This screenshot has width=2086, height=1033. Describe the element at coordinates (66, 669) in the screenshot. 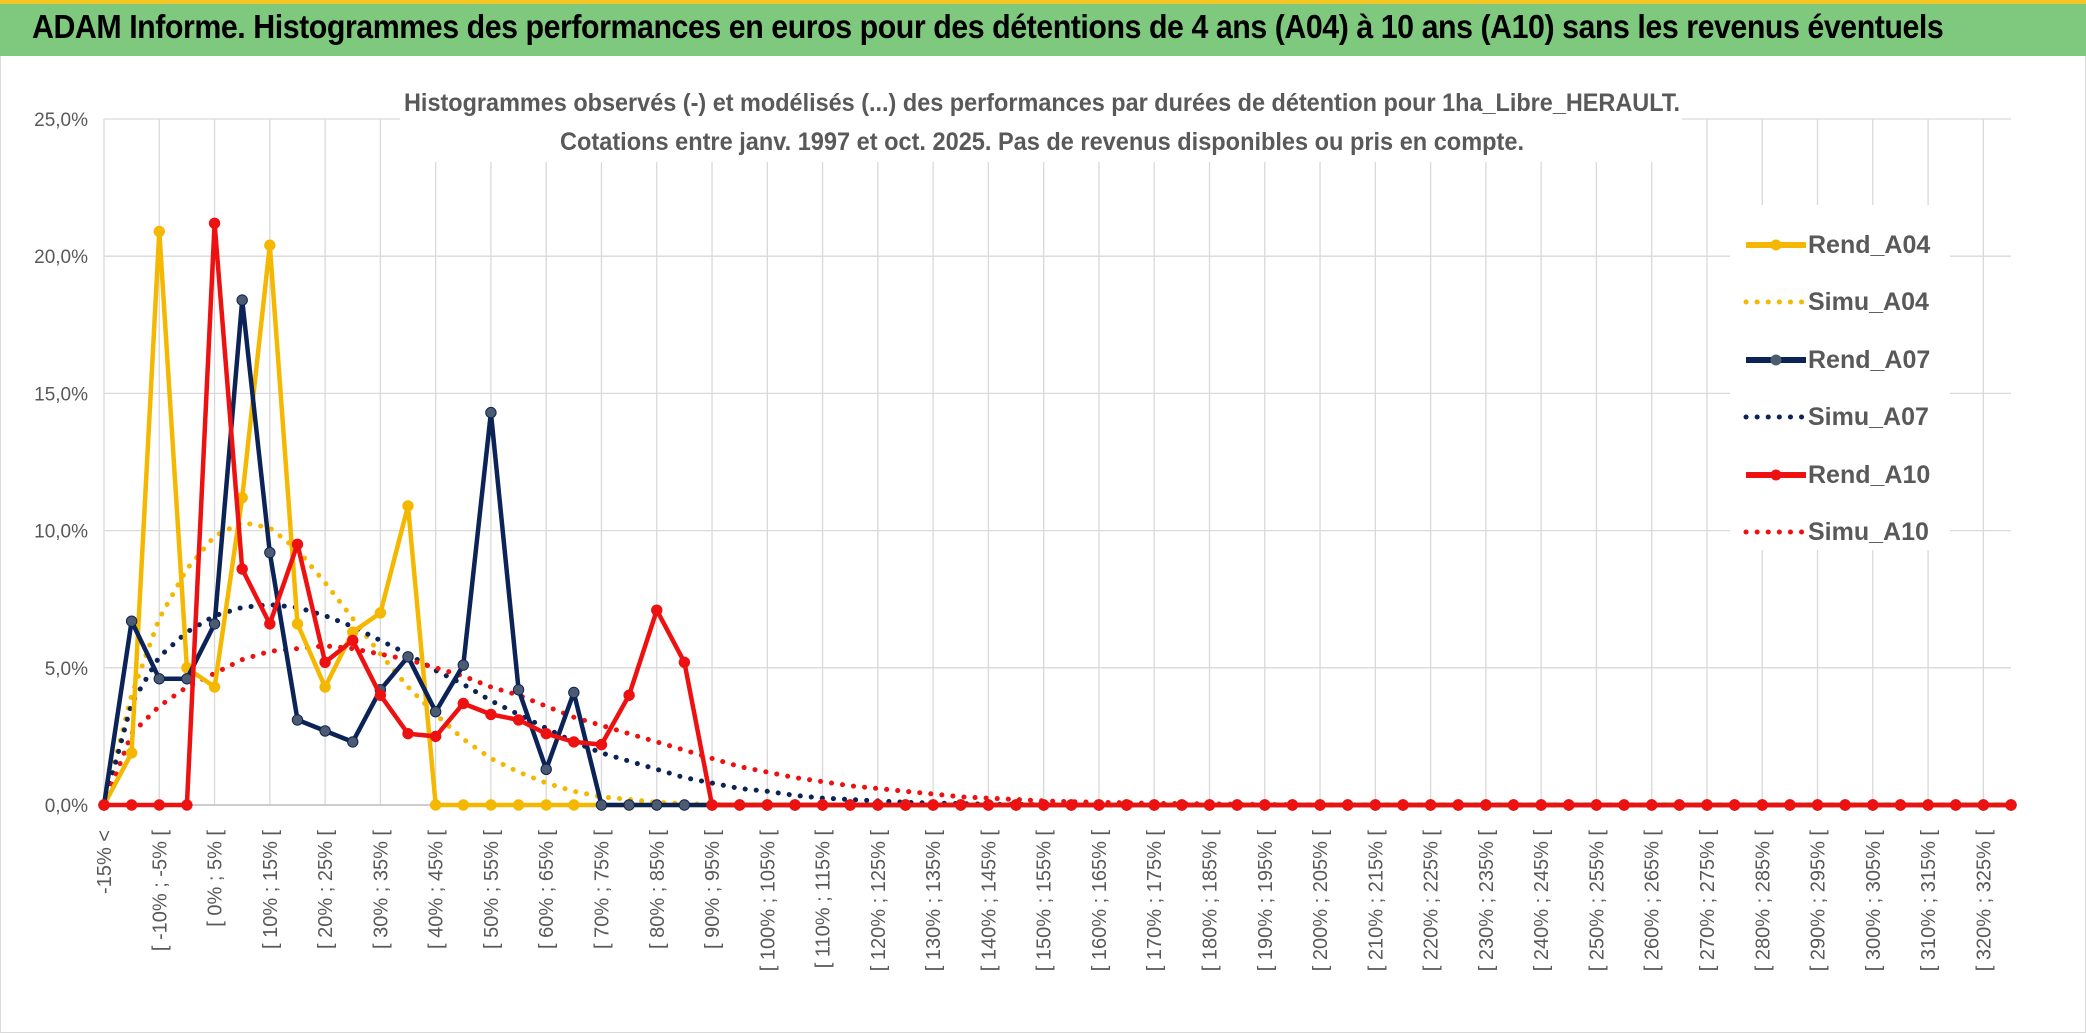

I see `y-tick-label: 5,0%` at that location.